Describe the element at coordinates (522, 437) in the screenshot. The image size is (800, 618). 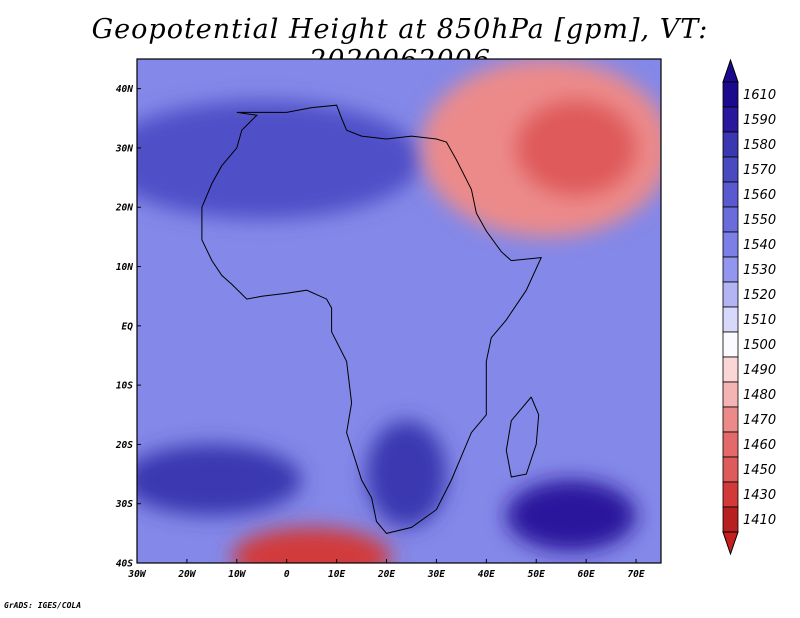
I see `madagascar-coastline` at that location.